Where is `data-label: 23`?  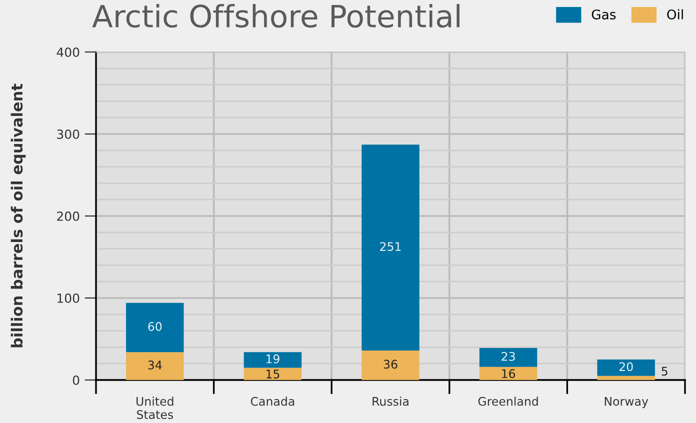 data-label: 23 is located at coordinates (508, 356).